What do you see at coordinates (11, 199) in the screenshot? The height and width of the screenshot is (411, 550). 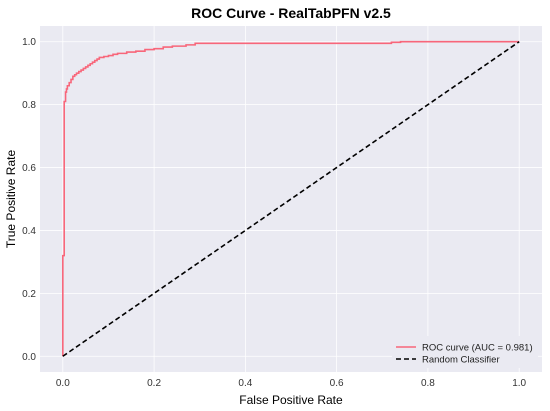 I see `y-axis-label: True Positive Rate` at bounding box center [11, 199].